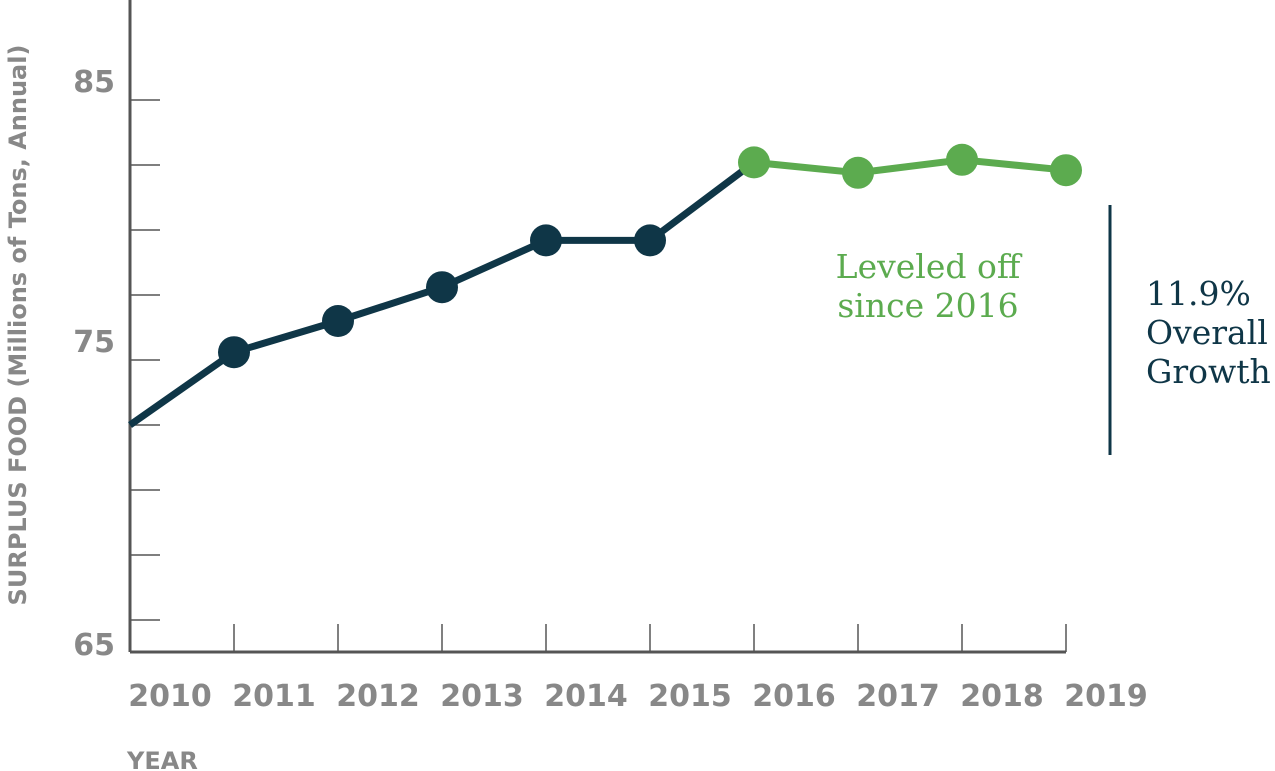  What do you see at coordinates (94, 342) in the screenshot?
I see `y-tick-label: 75` at bounding box center [94, 342].